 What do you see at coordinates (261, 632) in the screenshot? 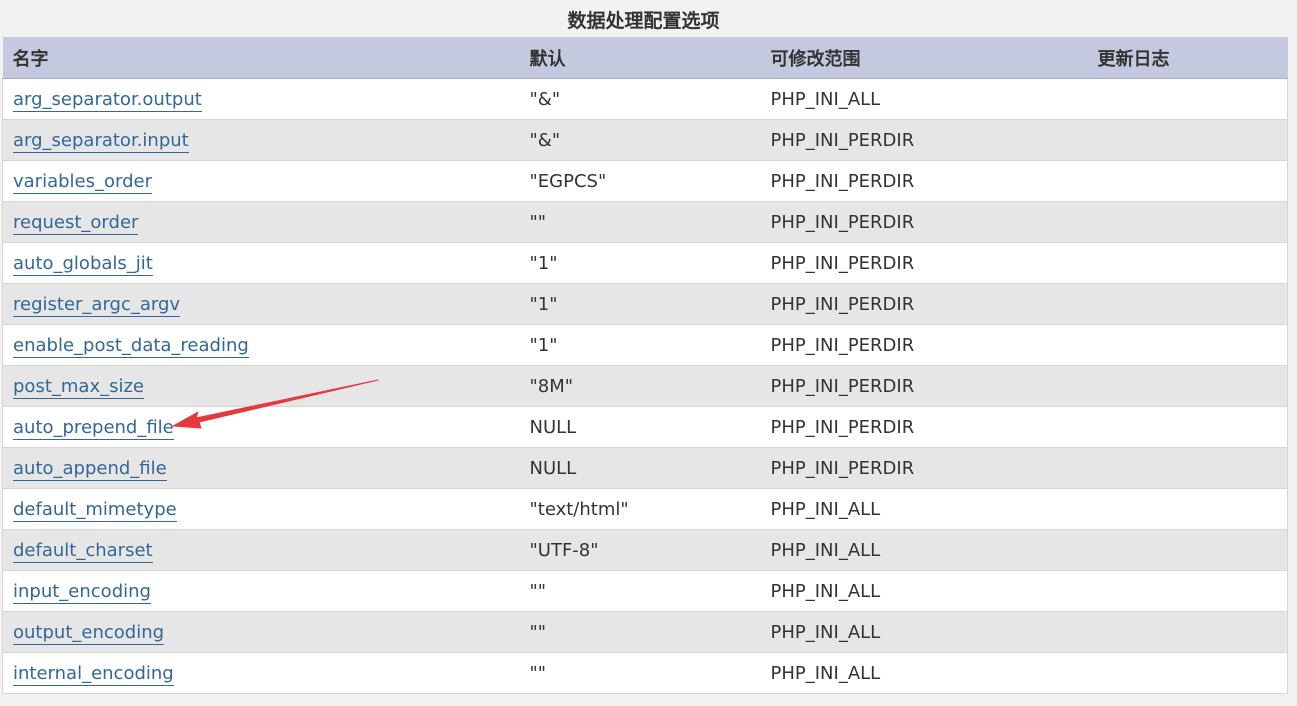
I see `option-name-cell: output_encoding` at bounding box center [261, 632].